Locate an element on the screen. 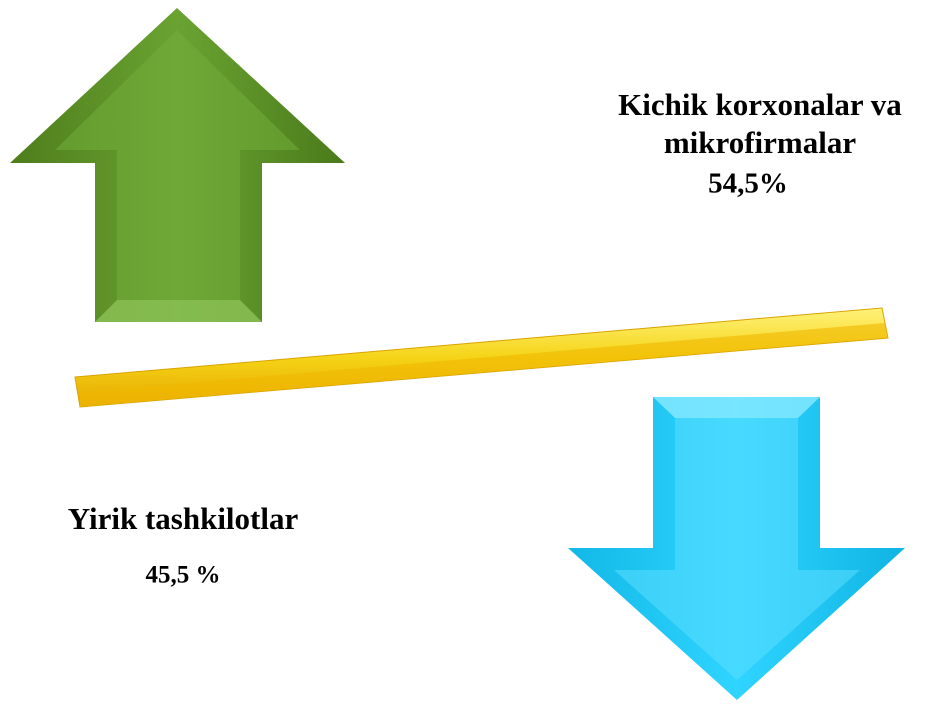  balance-beam is located at coordinates (481, 357).